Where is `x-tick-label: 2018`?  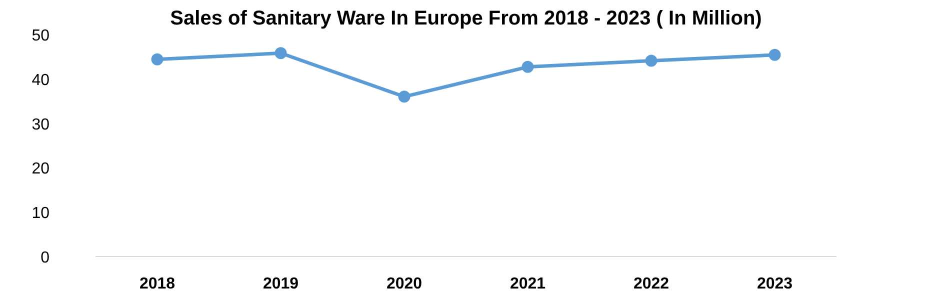 x-tick-label: 2018 is located at coordinates (157, 283).